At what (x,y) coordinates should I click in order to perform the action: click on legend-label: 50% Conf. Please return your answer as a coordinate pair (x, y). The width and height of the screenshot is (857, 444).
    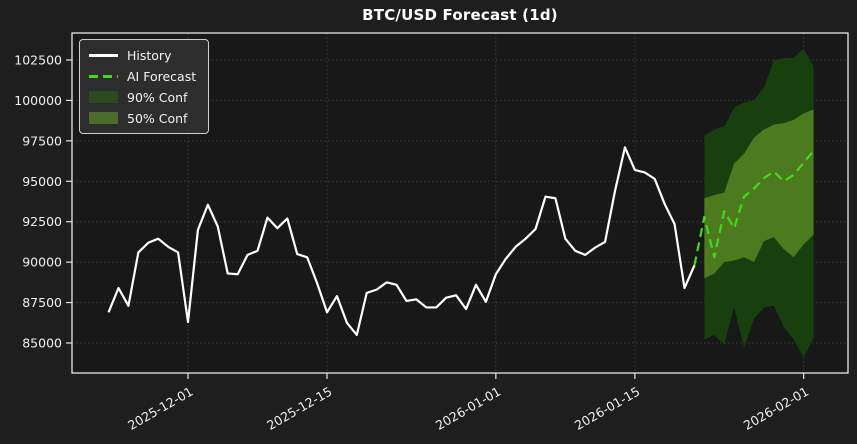
    Looking at the image, I should click on (157, 118).